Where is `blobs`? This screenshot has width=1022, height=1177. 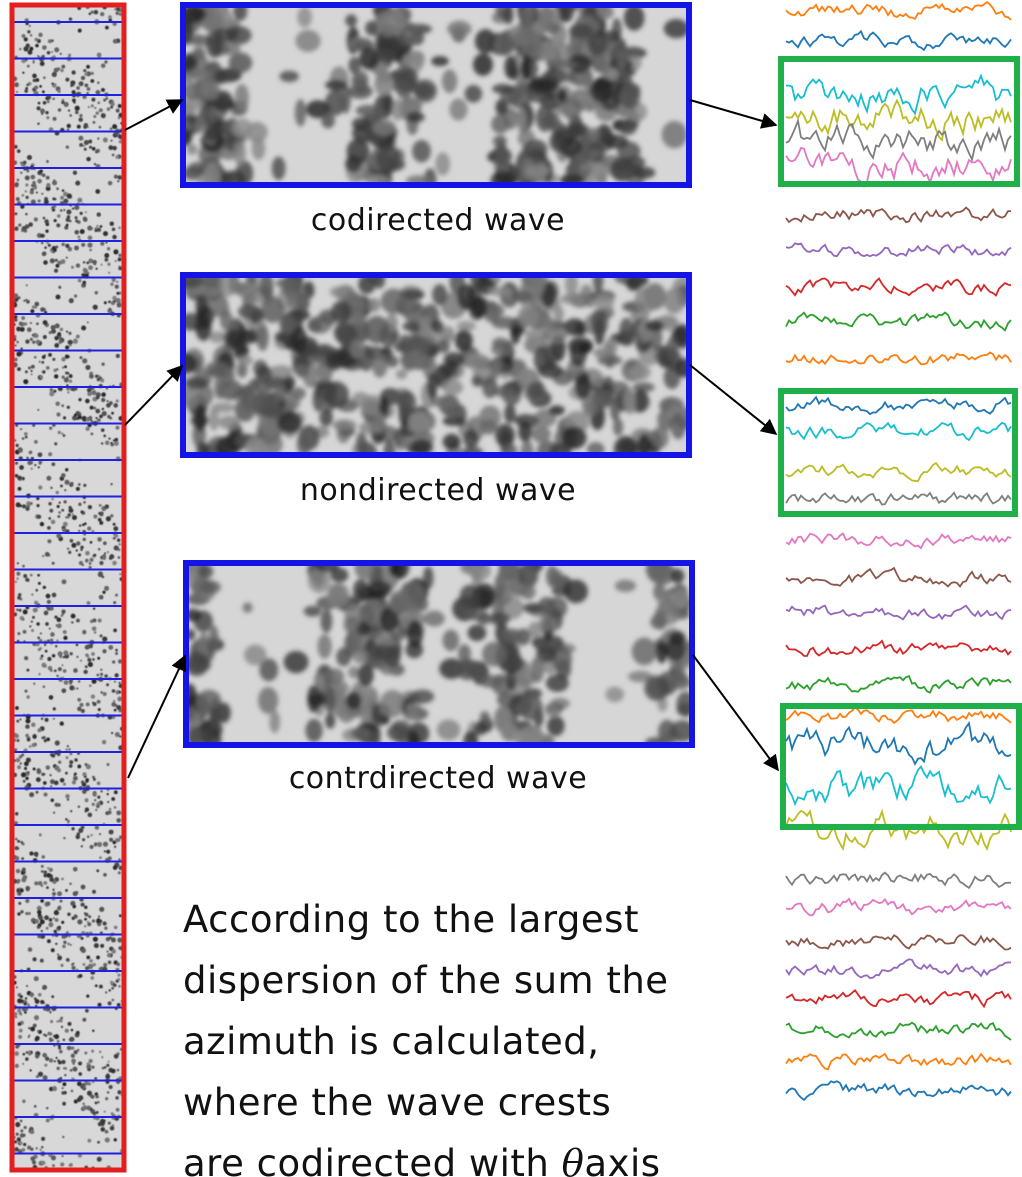
blobs is located at coordinates (436, 95).